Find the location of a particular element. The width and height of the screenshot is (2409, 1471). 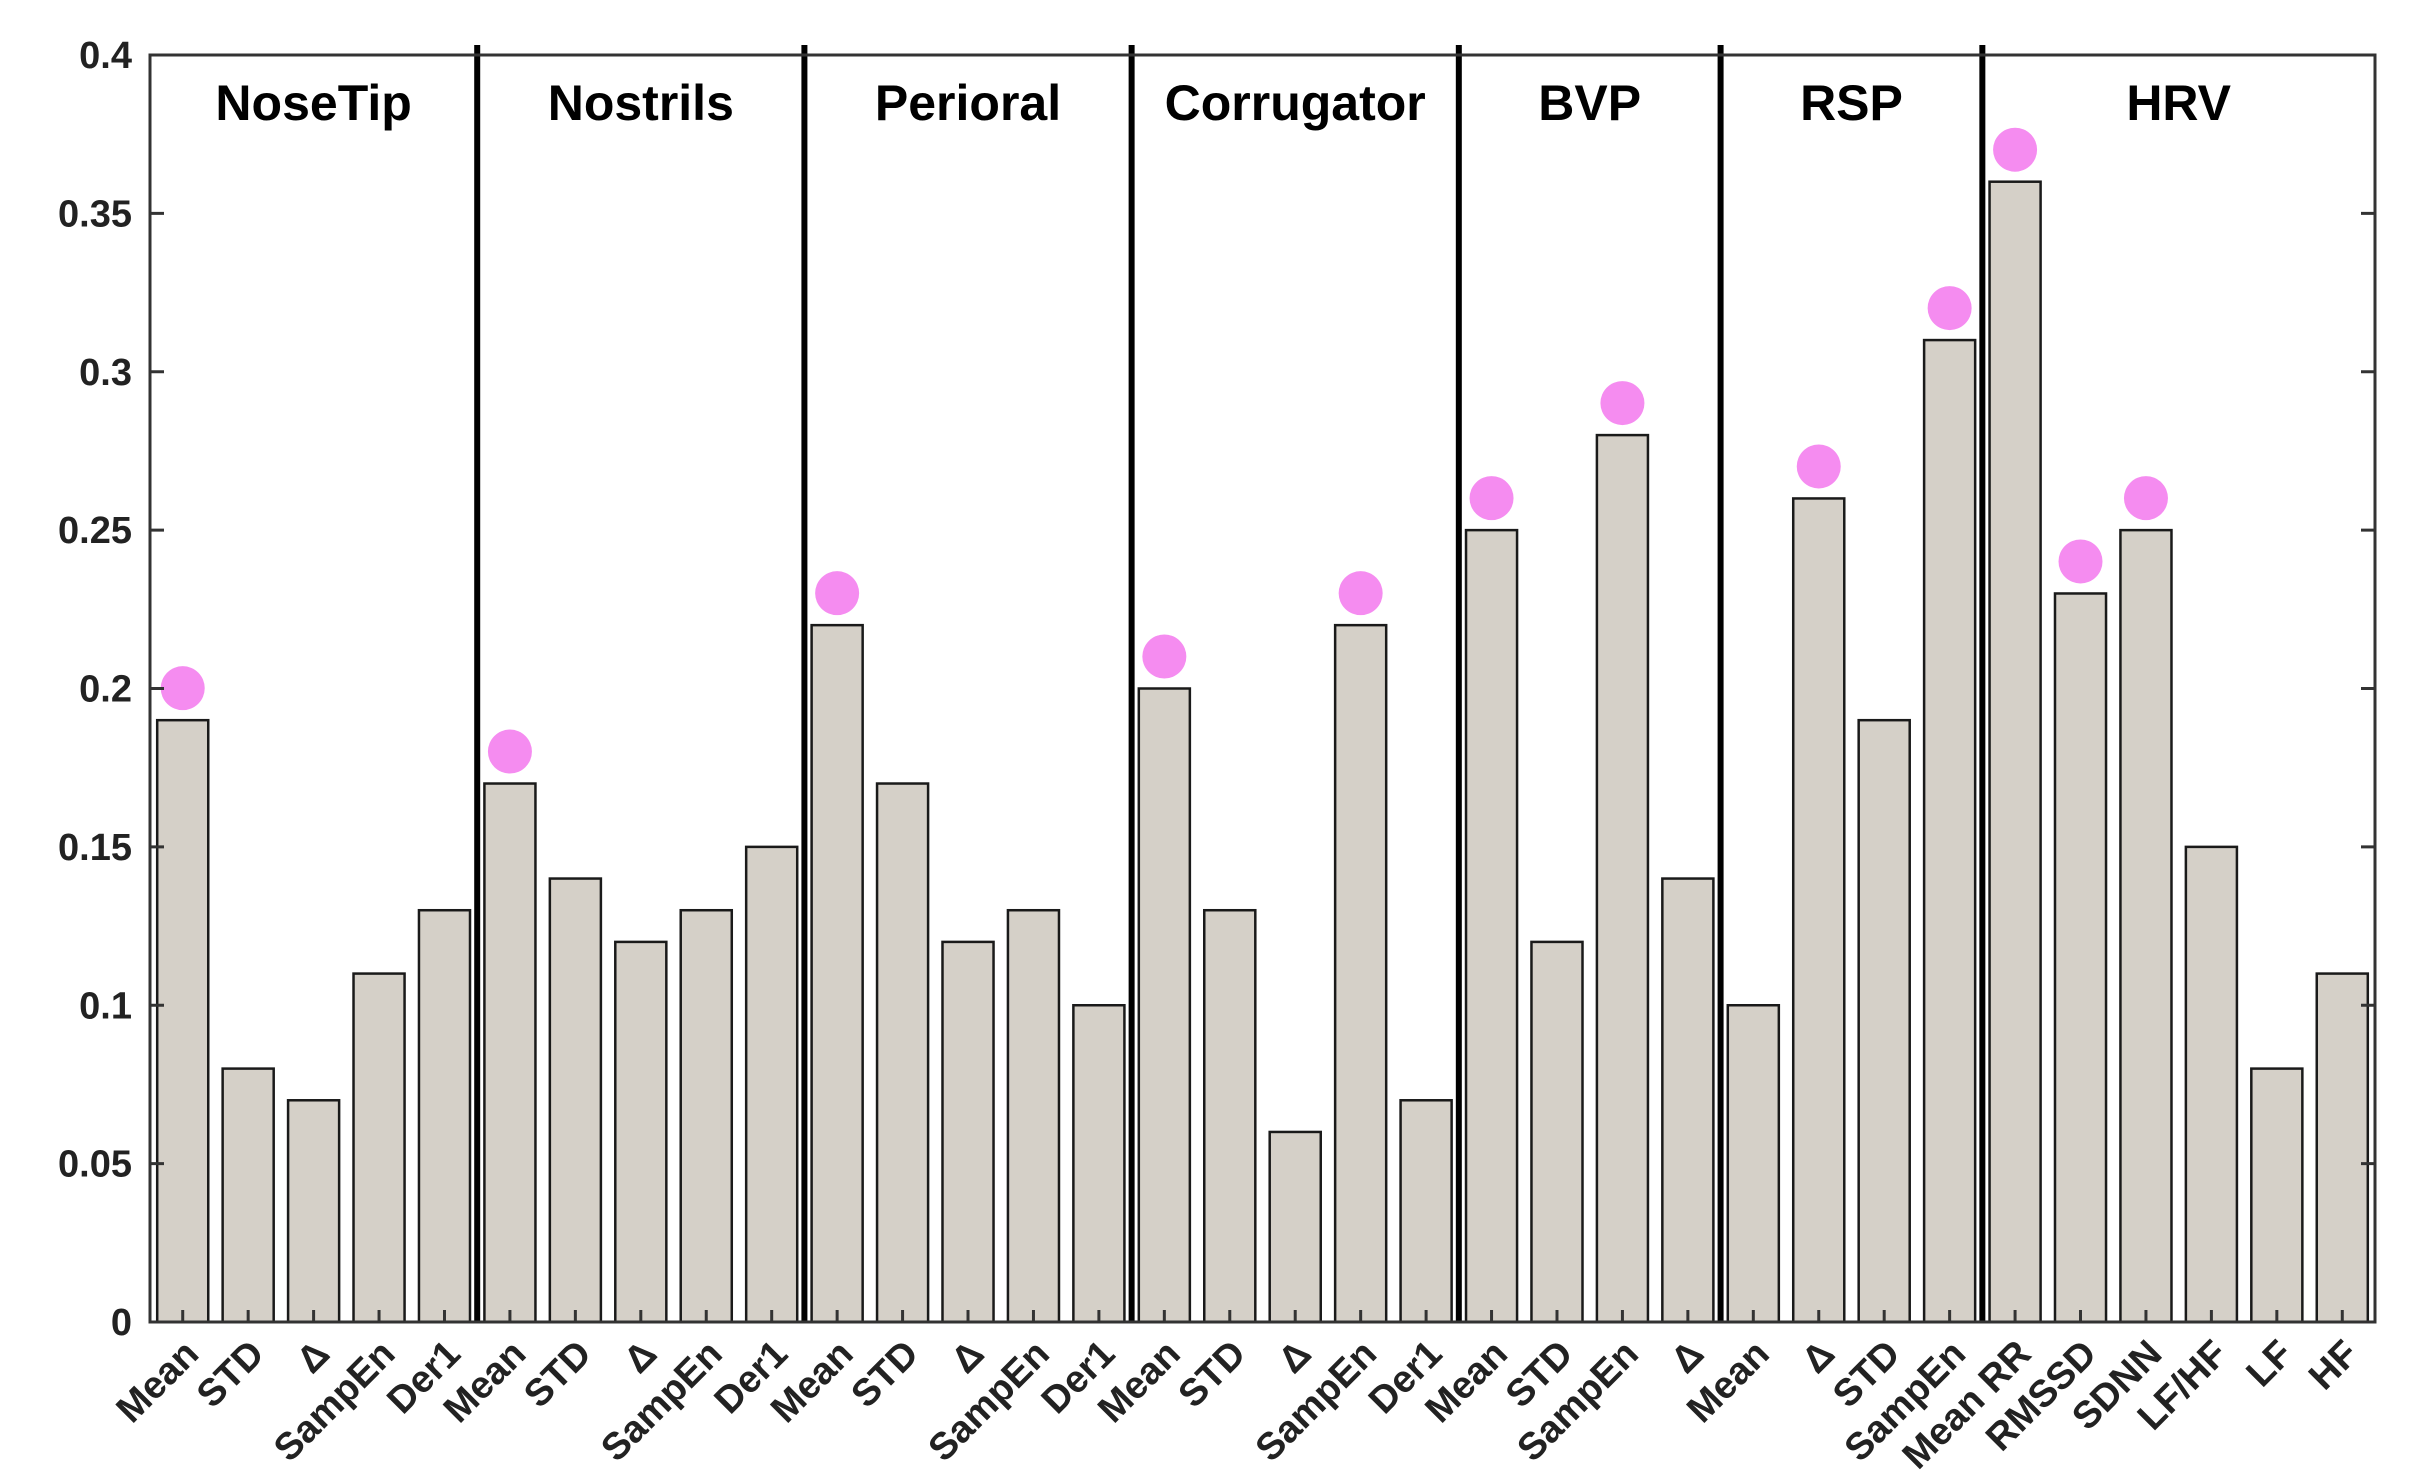

y-tick-label: 0.35 is located at coordinates (95, 214).